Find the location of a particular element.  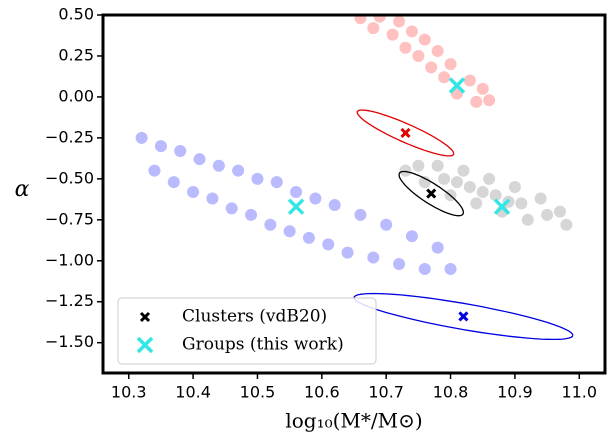

y-tick-label: −1.50 is located at coordinates (69, 341).